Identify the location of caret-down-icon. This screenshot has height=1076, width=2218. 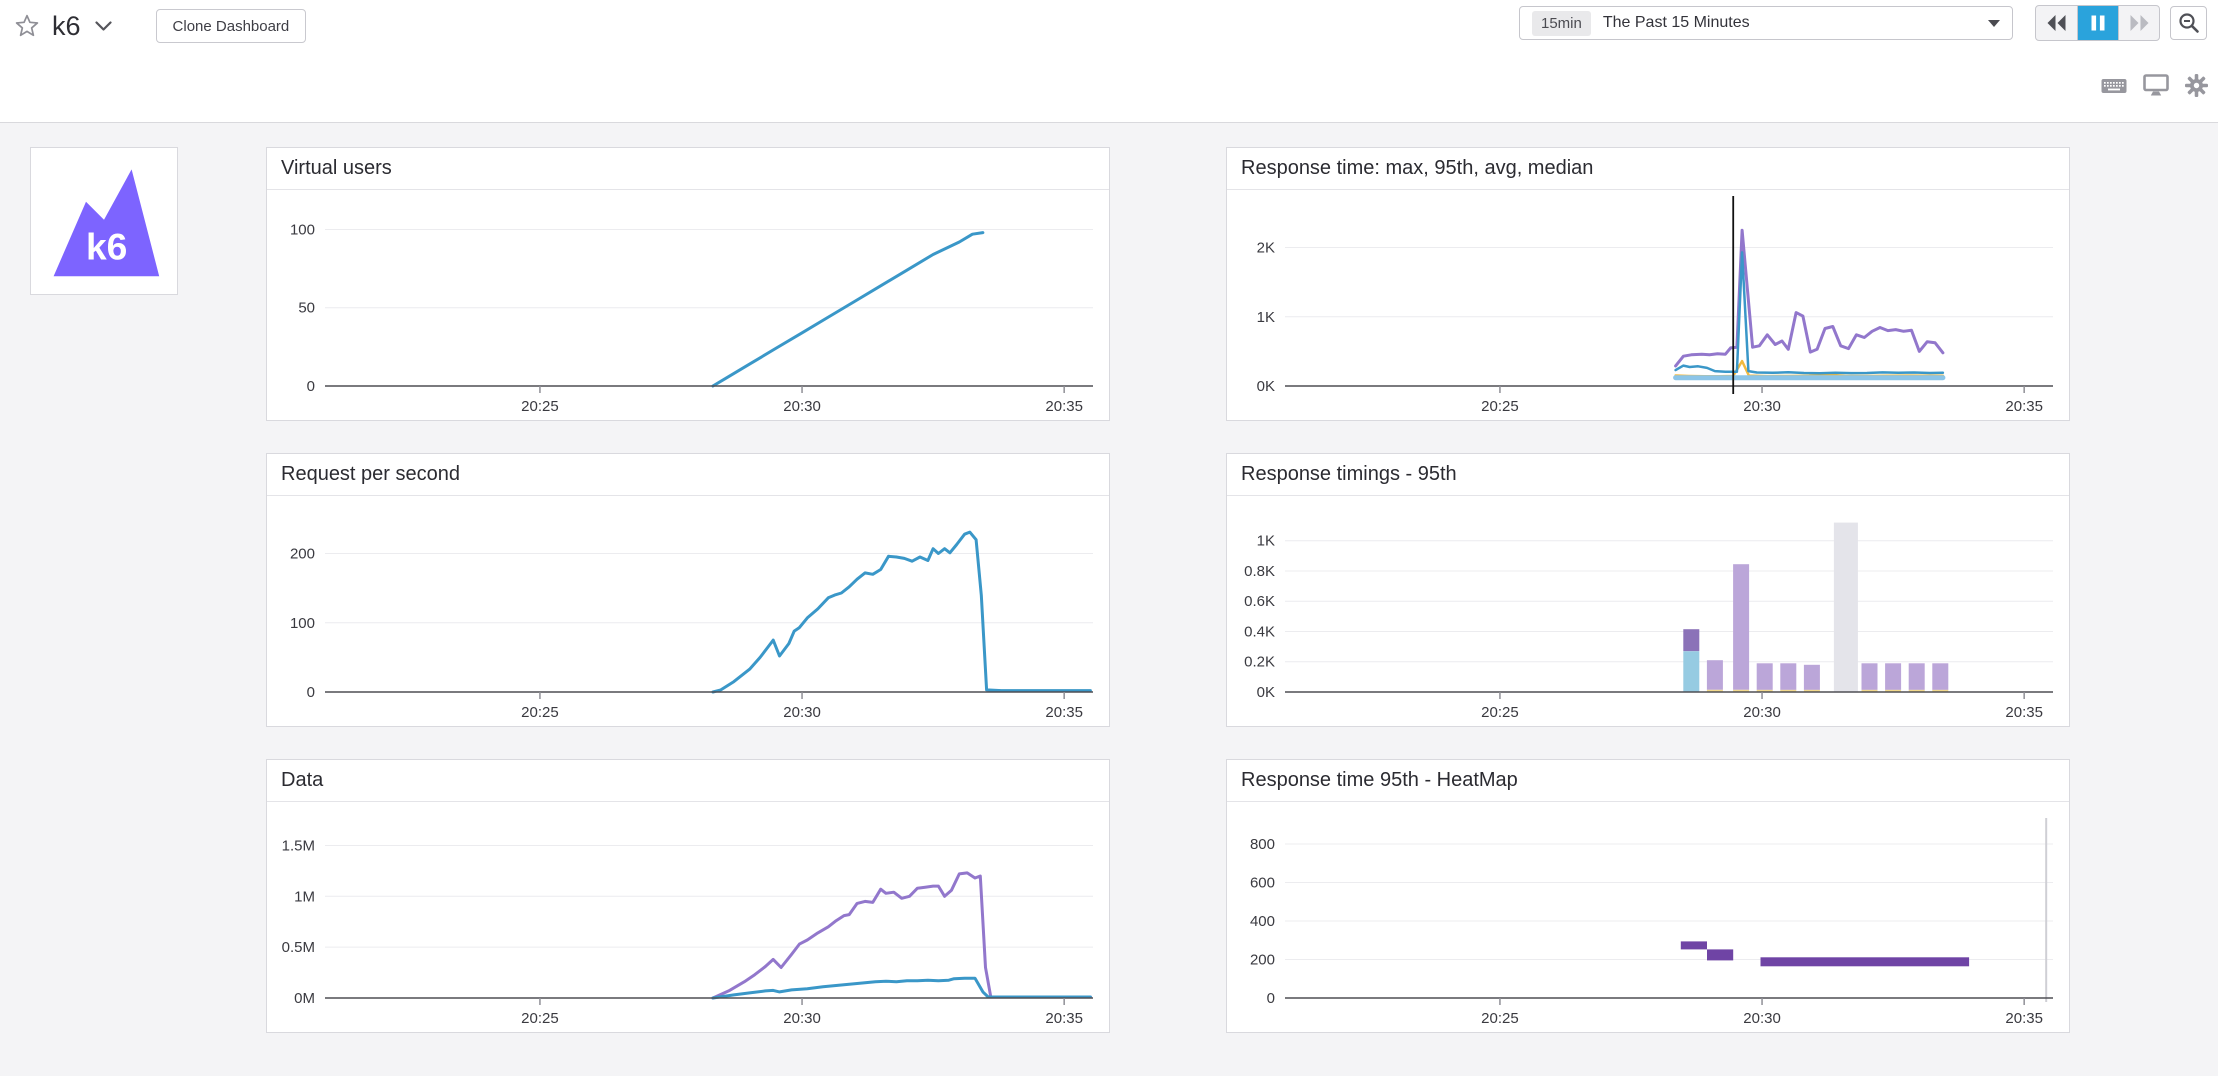
(1994, 23).